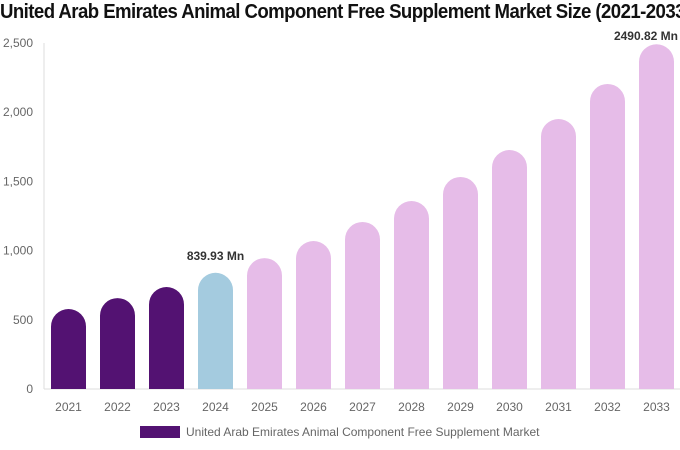  I want to click on y-tick-label: 1,500, so click(18, 181).